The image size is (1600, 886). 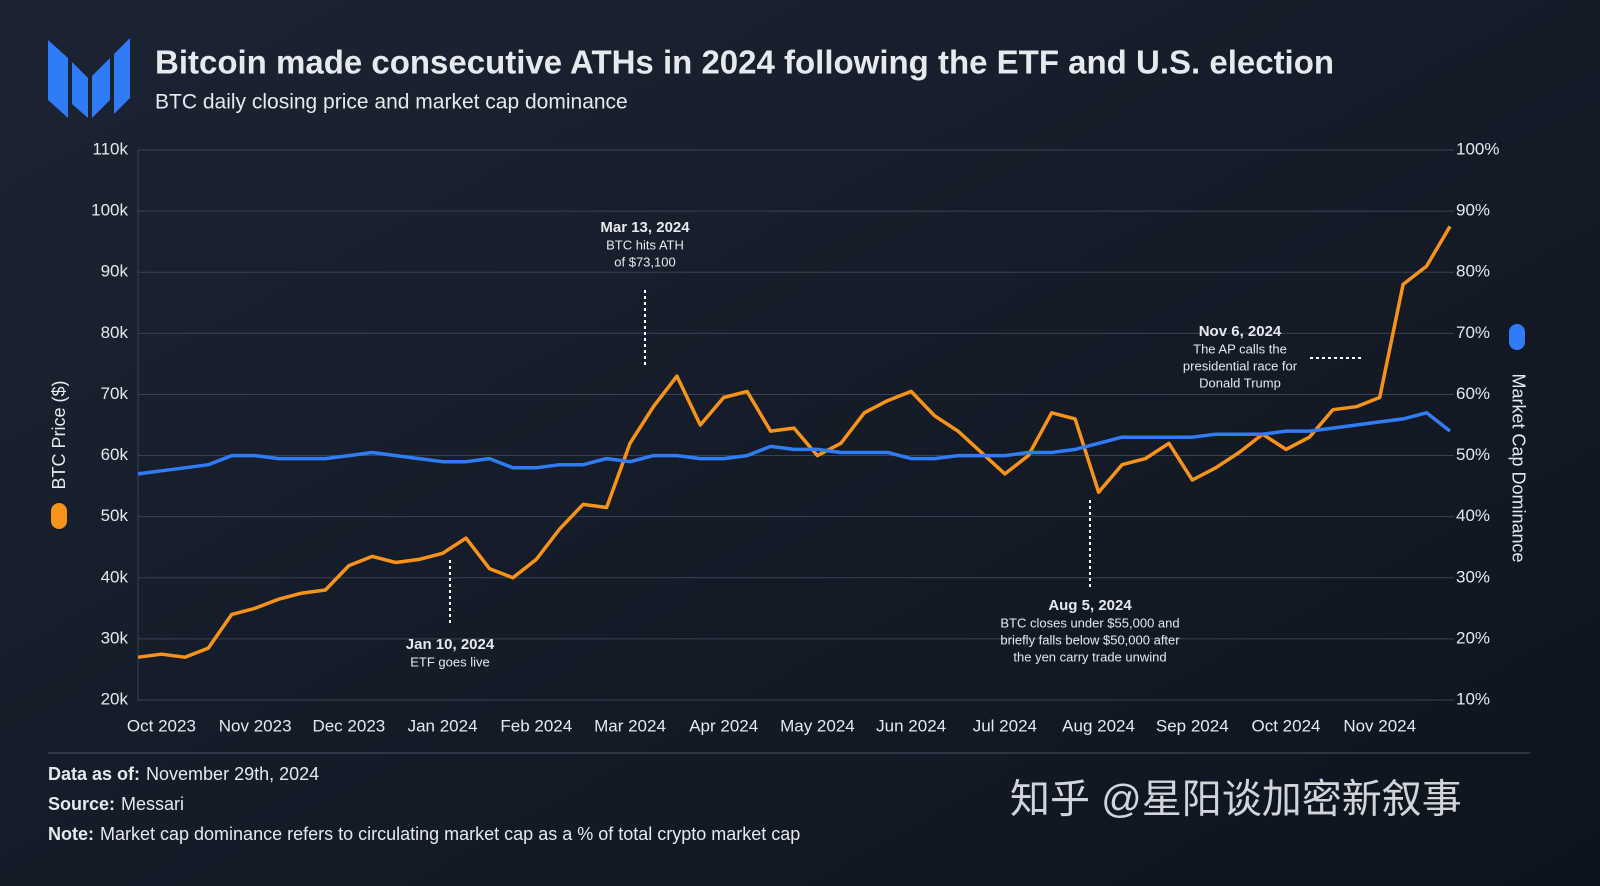 I want to click on y-tick-label: 20k, so click(x=115, y=698).